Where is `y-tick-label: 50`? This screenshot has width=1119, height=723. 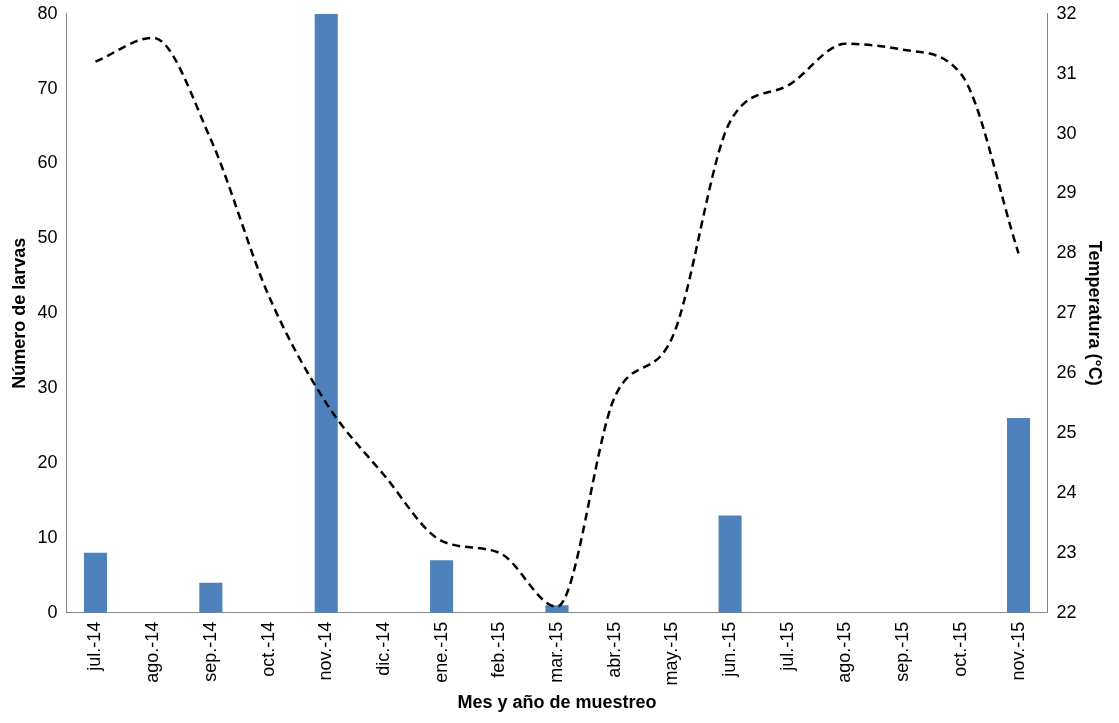
y-tick-label: 50 is located at coordinates (47, 237).